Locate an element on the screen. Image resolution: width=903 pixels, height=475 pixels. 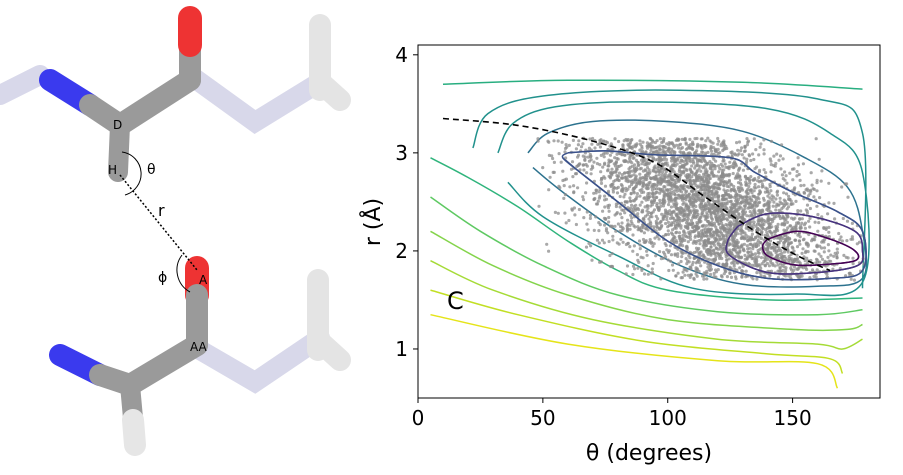
y-tick-label: 1 is located at coordinates (401, 349).